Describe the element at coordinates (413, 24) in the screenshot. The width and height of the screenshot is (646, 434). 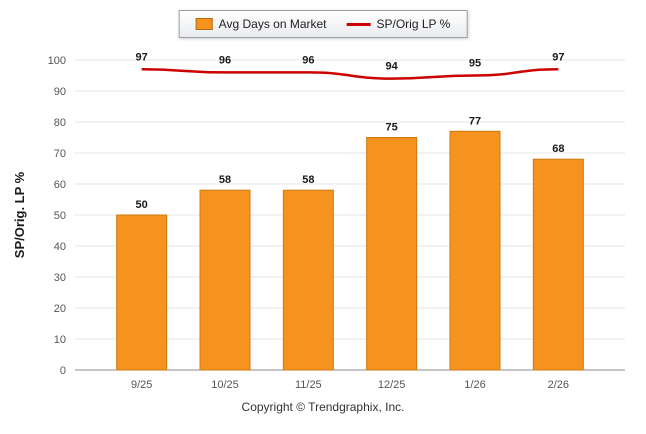
I see `legend-label-sp-orig-lp: SP/Orig LP %` at that location.